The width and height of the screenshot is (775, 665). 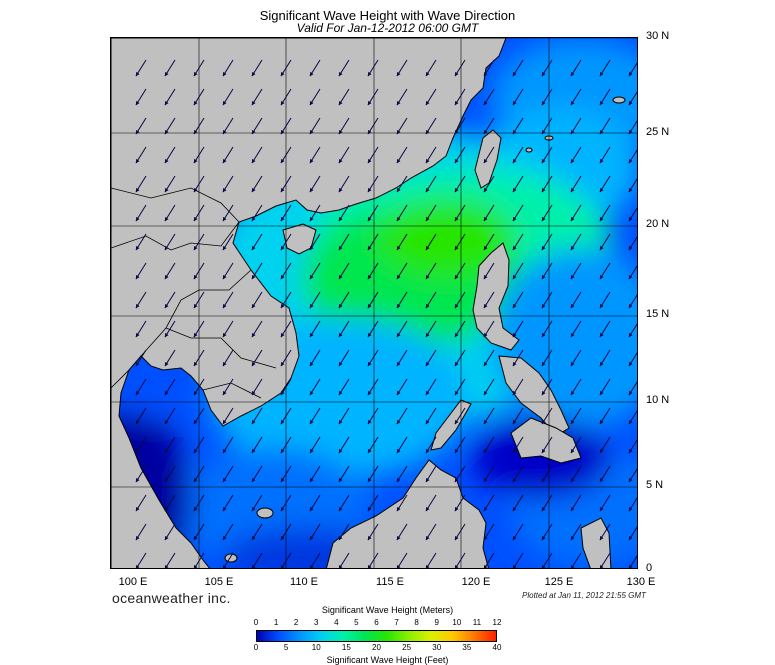 I want to click on land-taiwan, so click(x=488, y=159).